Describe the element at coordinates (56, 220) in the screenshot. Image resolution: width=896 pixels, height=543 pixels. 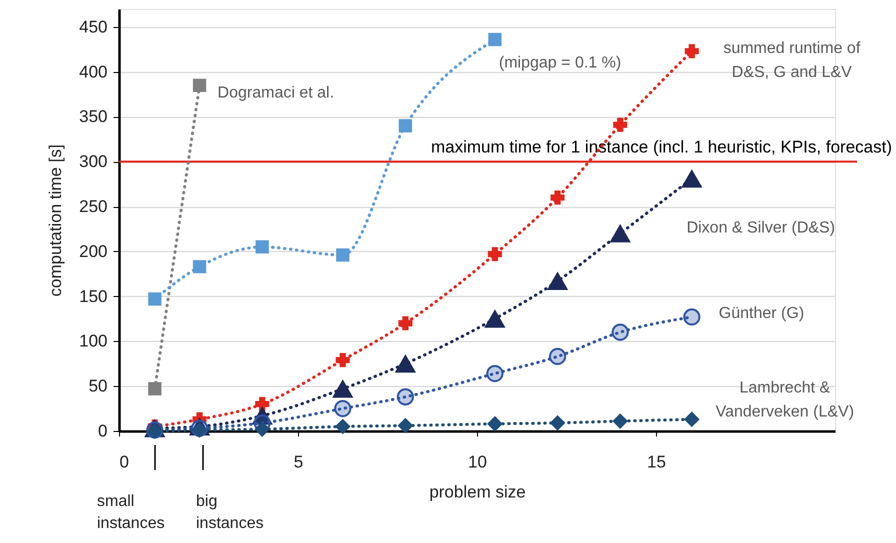
I see `y-axis-title: computation time [s]` at that location.